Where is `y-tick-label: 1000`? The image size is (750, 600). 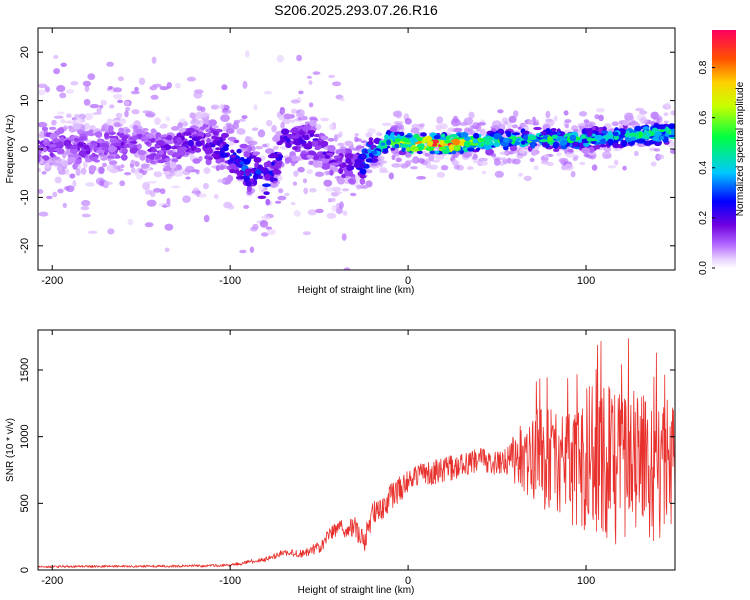 y-tick-label: 1000 is located at coordinates (25, 436).